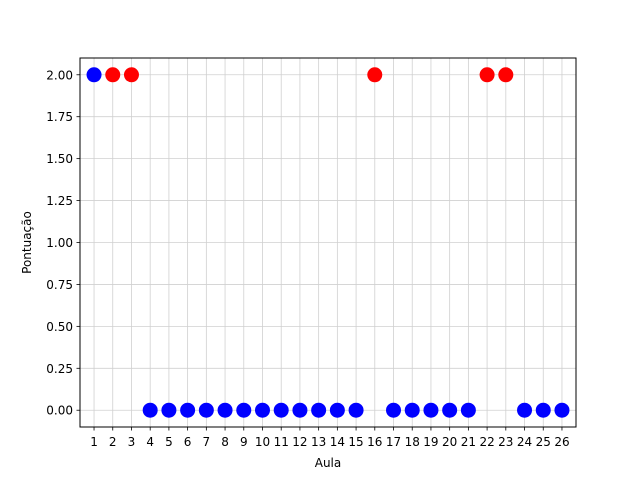 This screenshot has height=480, width=640. Describe the element at coordinates (244, 442) in the screenshot. I see `x-tick-label: 9` at that location.